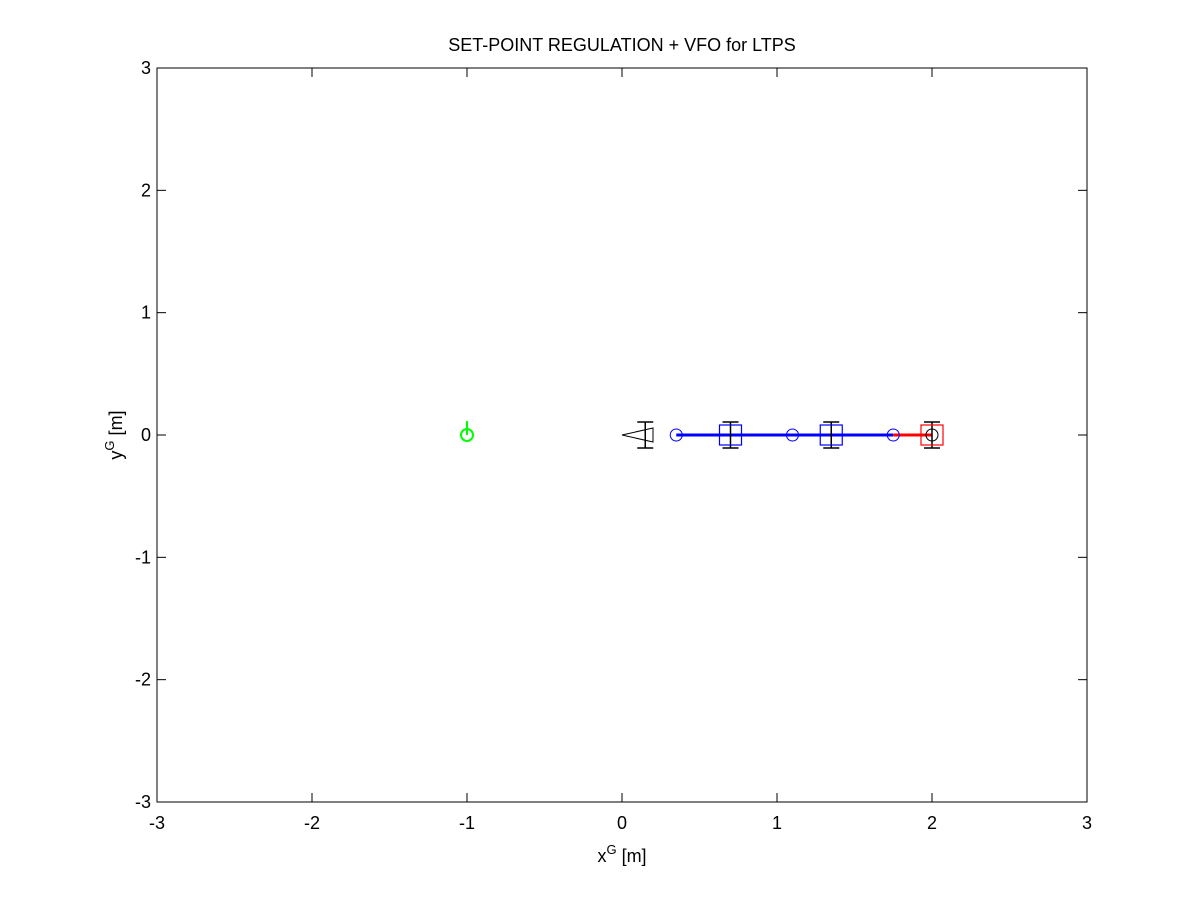  I want to click on x-tick-label: -3, so click(157, 823).